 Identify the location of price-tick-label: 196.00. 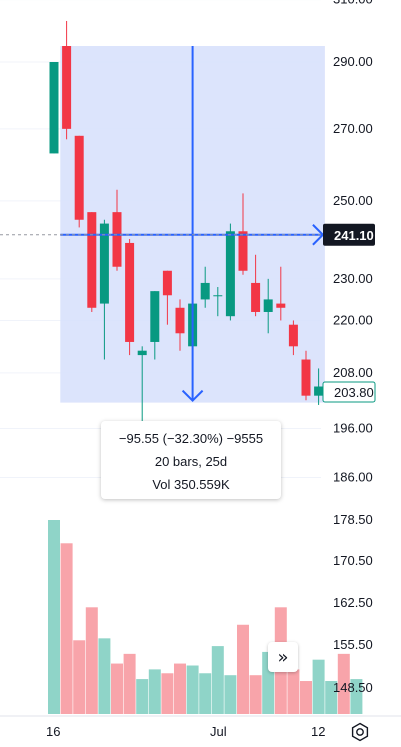
(353, 428).